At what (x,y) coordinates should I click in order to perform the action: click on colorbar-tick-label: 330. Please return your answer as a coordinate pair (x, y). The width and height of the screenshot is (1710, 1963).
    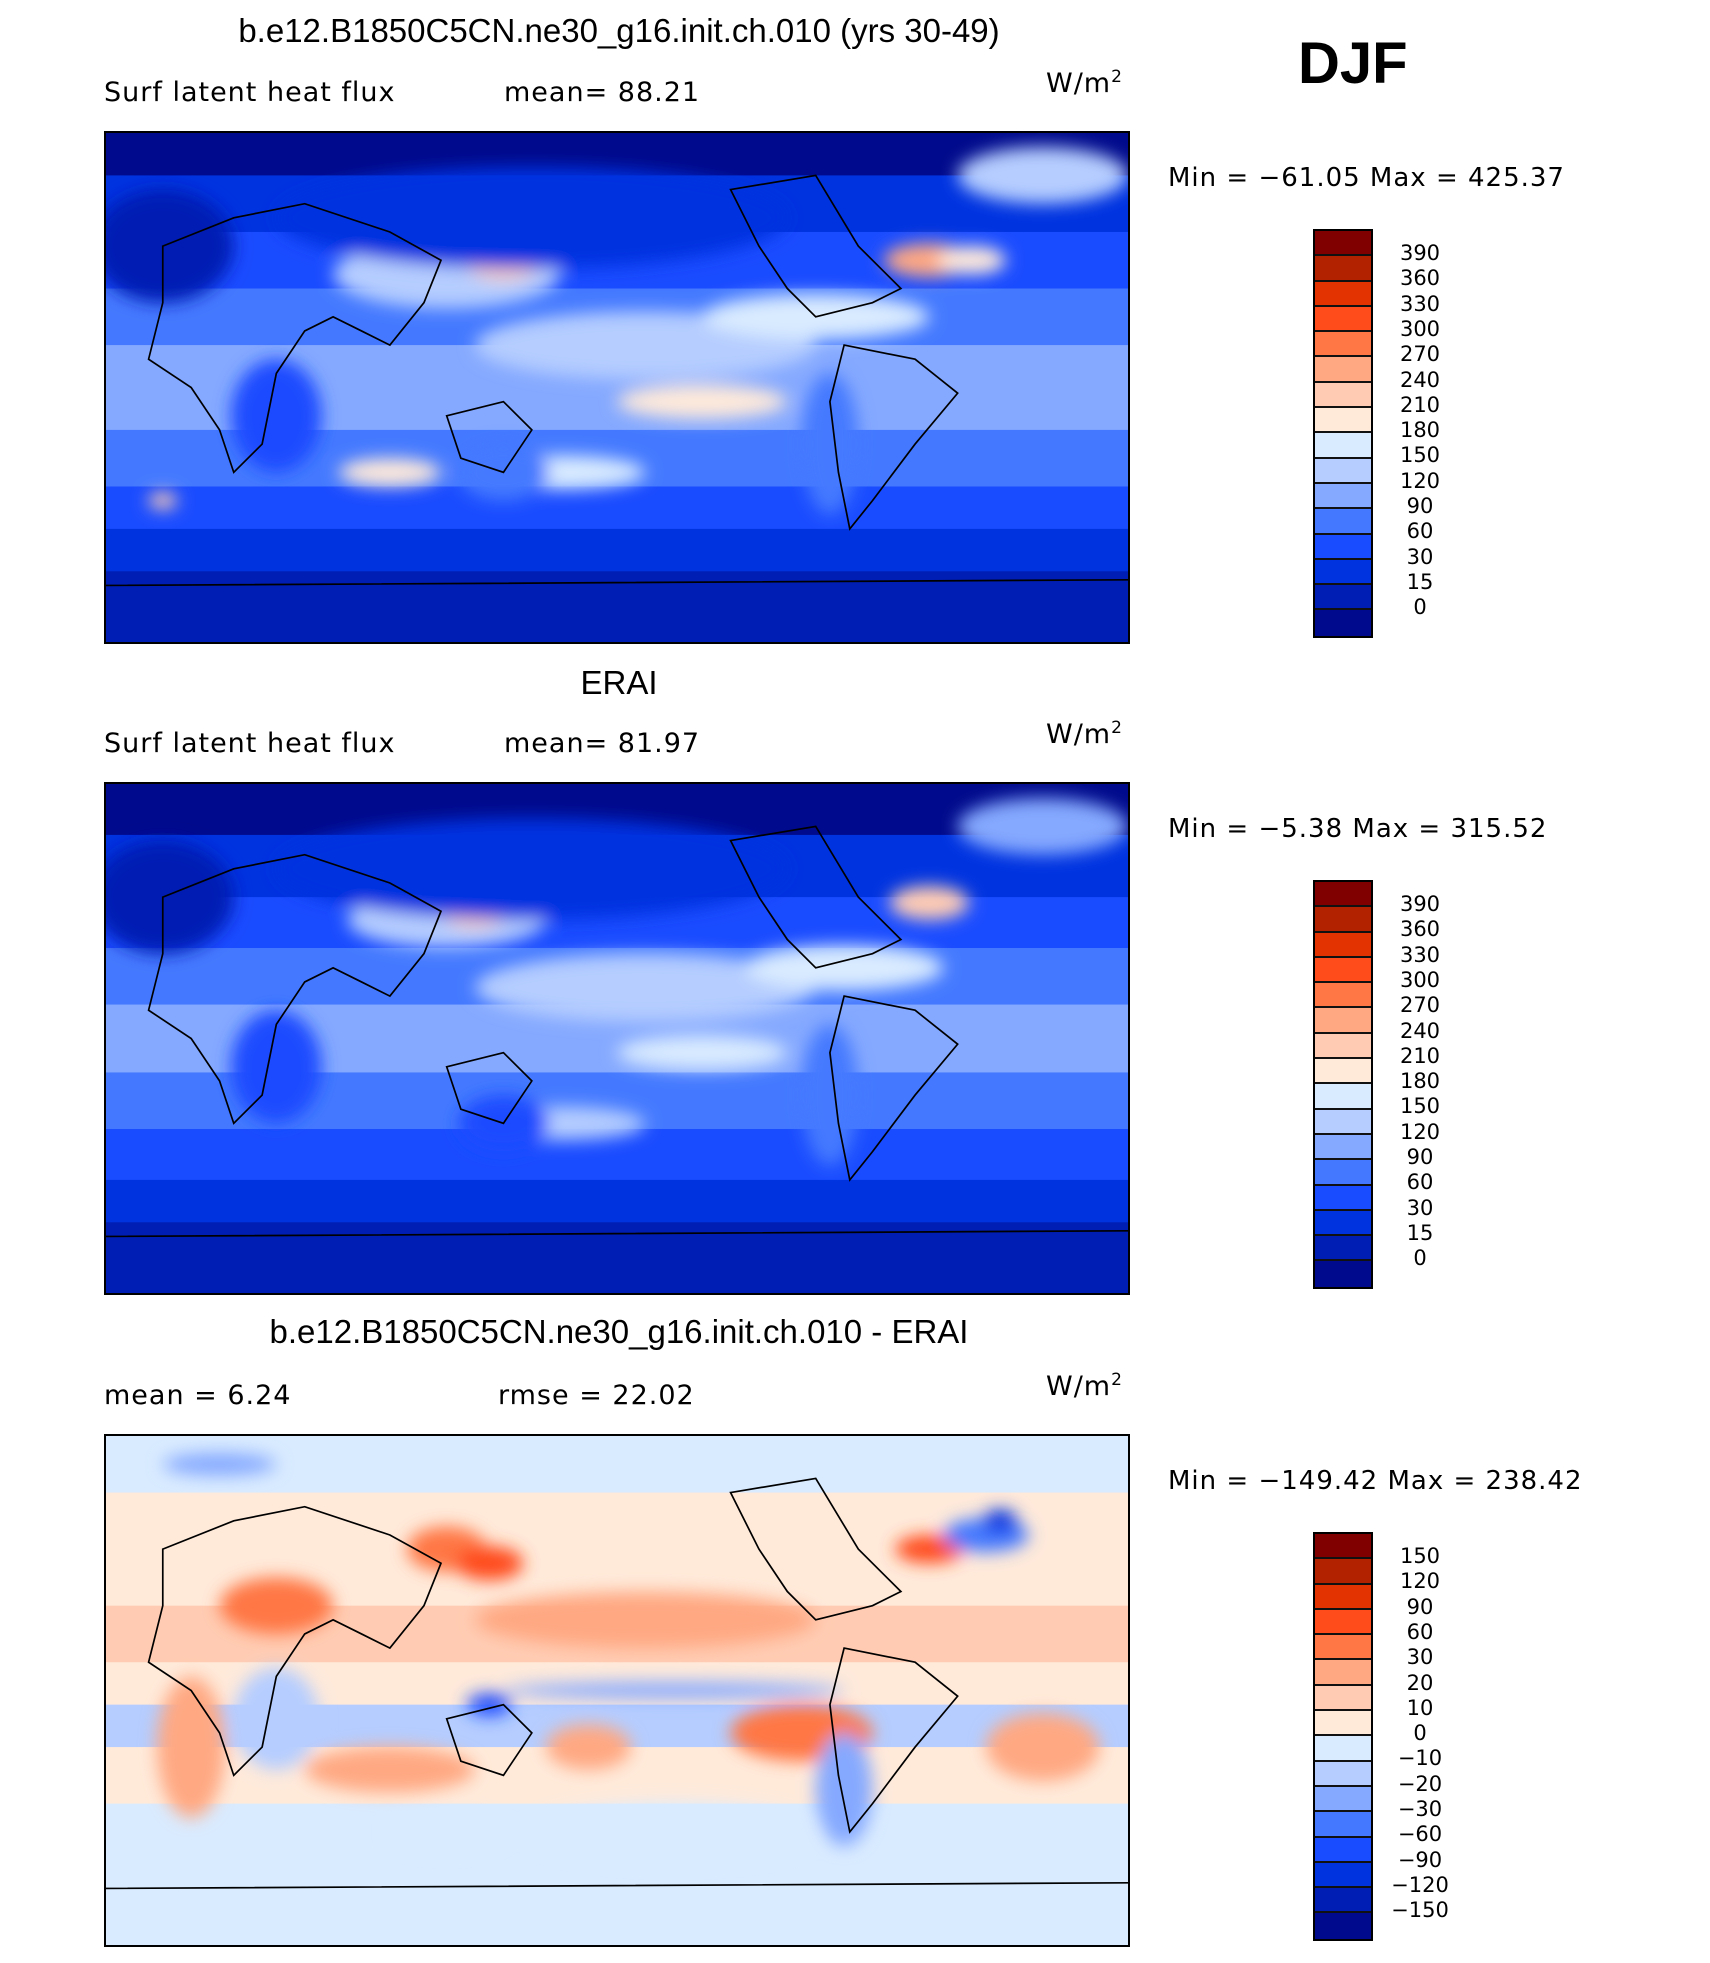
    Looking at the image, I should click on (1420, 954).